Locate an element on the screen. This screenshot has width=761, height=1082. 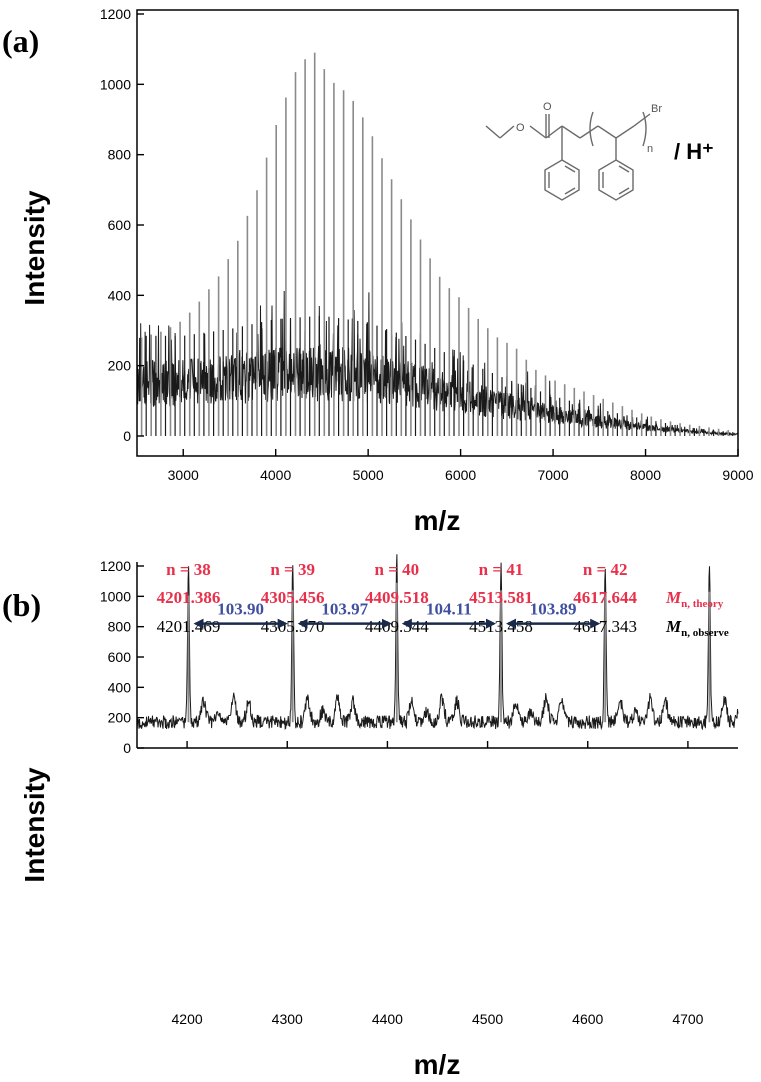
panel-b-spacing-label: 104.11 is located at coordinates (449, 609).